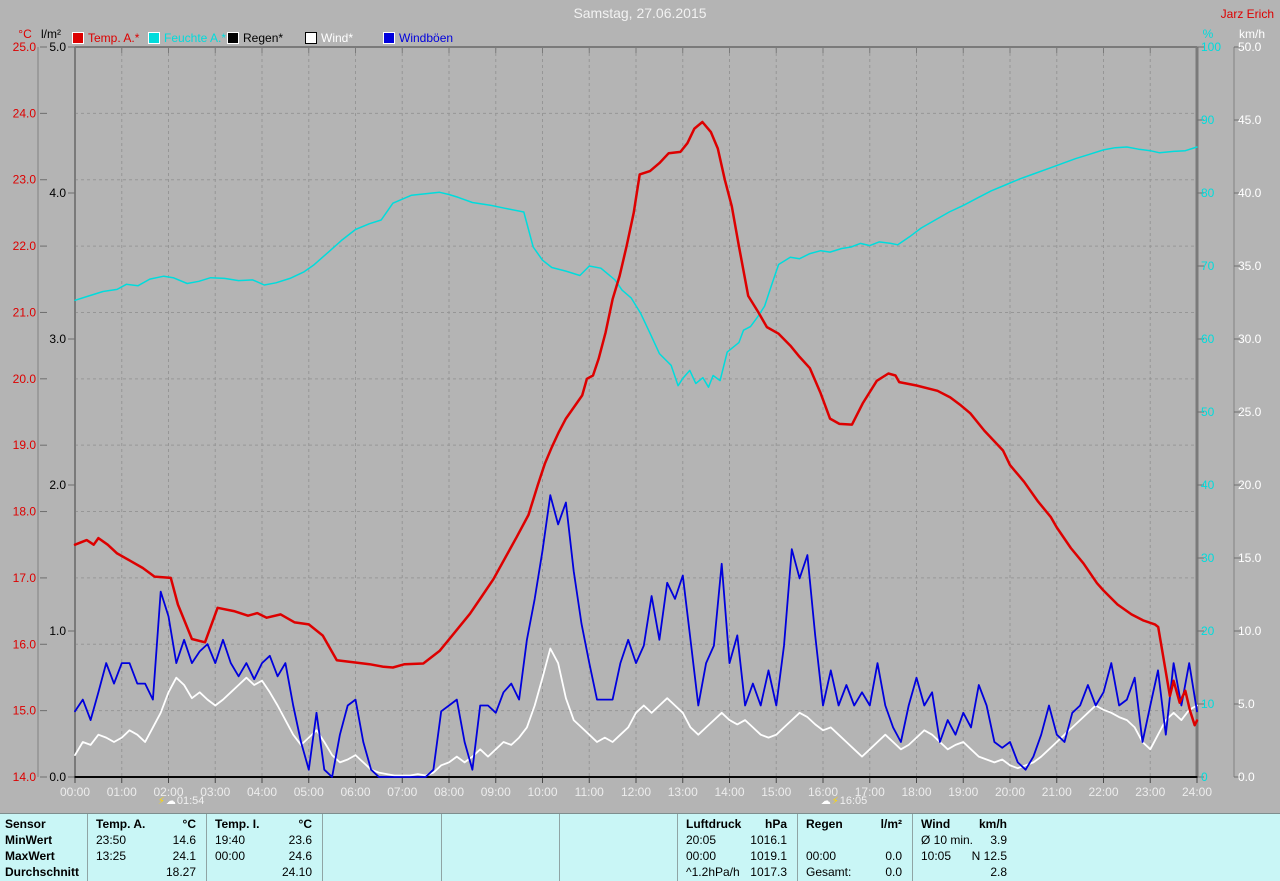 This screenshot has height=881, width=1280. What do you see at coordinates (25, 445) in the screenshot?
I see `axis-tick-label: 19.0` at bounding box center [25, 445].